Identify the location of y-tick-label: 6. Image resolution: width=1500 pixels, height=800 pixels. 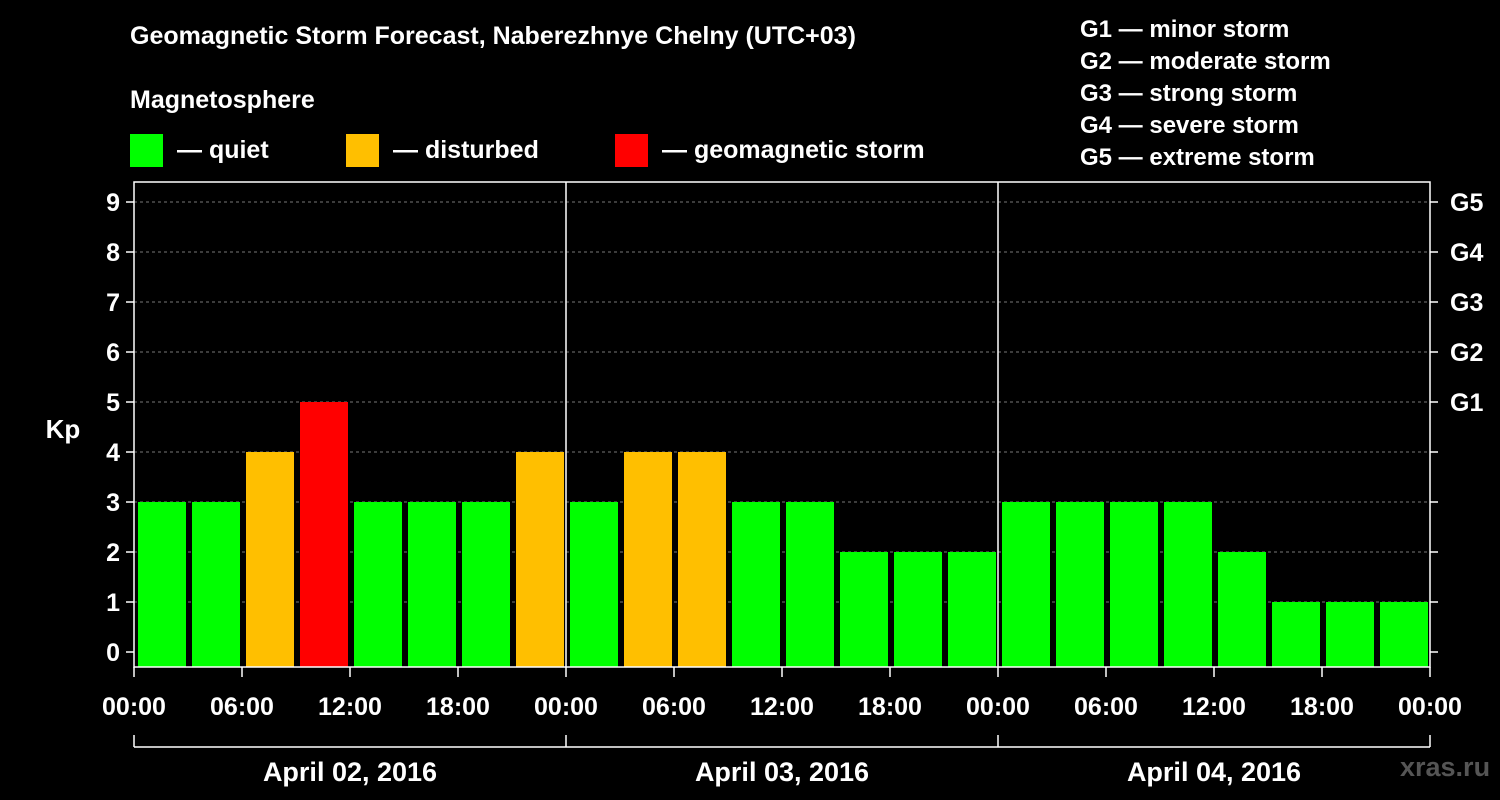
(113, 353).